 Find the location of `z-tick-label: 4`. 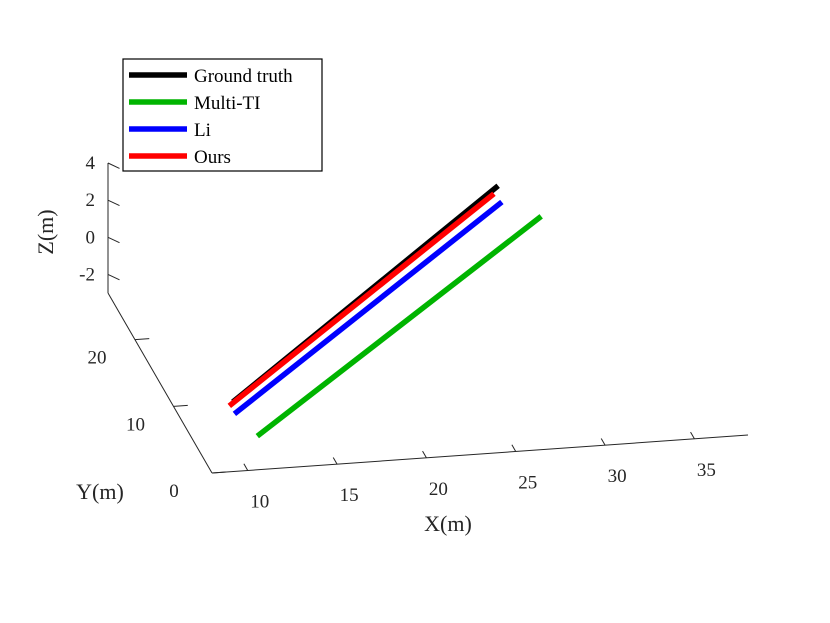

z-tick-label: 4 is located at coordinates (91, 163).